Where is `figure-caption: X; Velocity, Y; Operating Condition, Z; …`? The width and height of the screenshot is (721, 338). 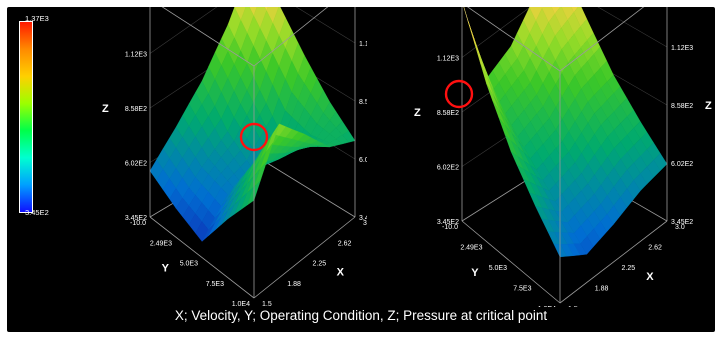
figure-caption: X; Velocity, Y; Operating Condition, Z; … is located at coordinates (361, 315).